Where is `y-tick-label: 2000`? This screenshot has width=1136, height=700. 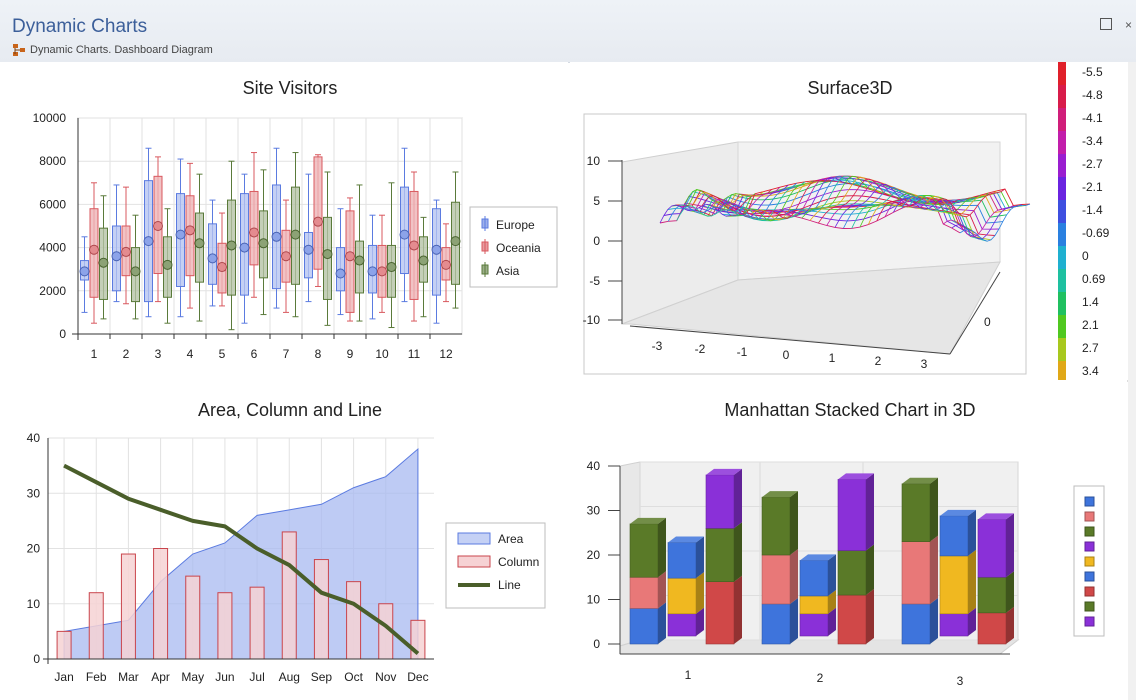 y-tick-label: 2000 is located at coordinates (52, 291).